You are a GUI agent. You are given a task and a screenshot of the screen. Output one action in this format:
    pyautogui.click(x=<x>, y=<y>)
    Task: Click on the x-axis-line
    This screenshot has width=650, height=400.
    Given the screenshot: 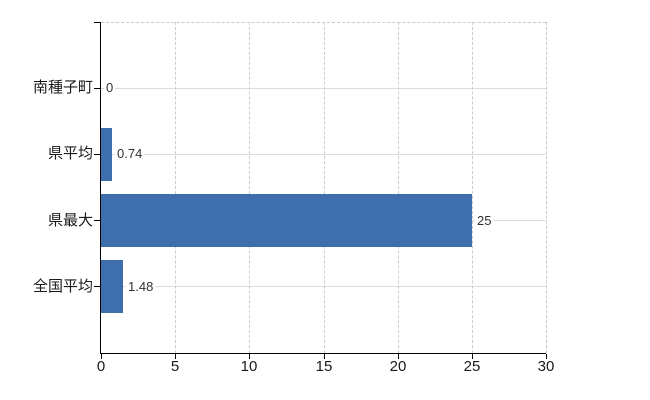 What is the action you would take?
    pyautogui.click(x=323, y=353)
    